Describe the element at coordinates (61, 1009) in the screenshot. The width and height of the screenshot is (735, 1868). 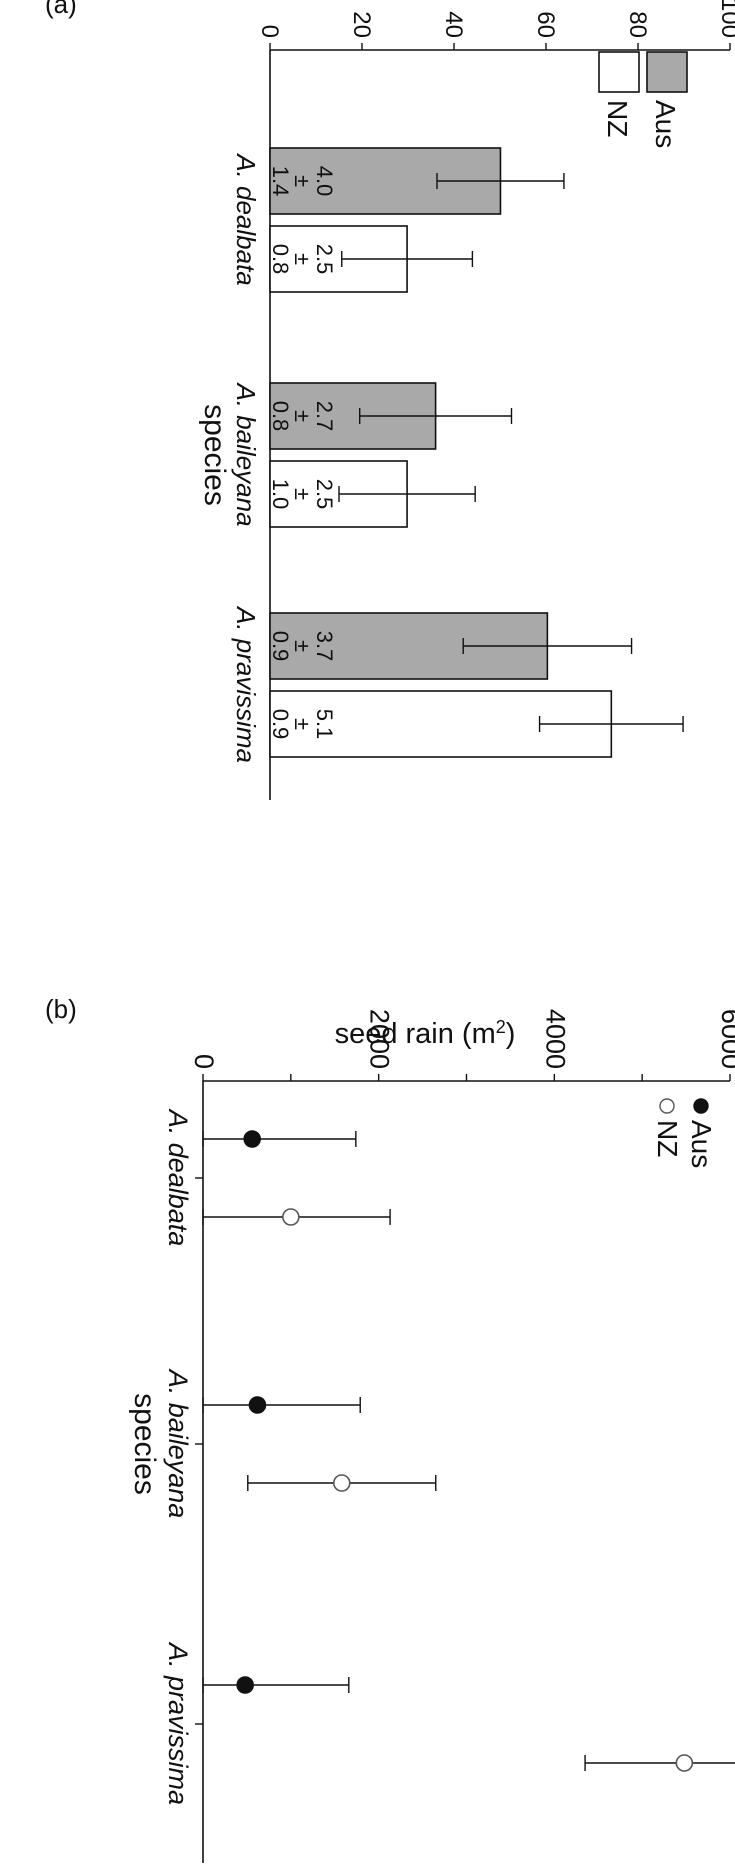
I see `panel-label: (b)` at that location.